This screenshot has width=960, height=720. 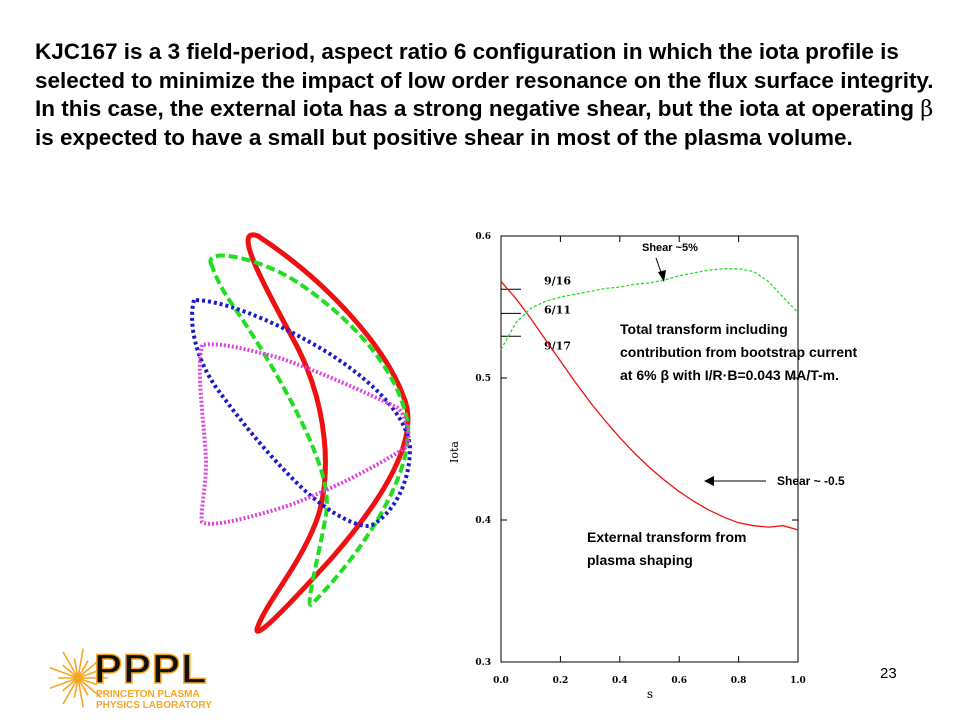 What do you see at coordinates (483, 450) in the screenshot?
I see `y-tick-labels: 0.3 0.4 0.5 0.6` at bounding box center [483, 450].